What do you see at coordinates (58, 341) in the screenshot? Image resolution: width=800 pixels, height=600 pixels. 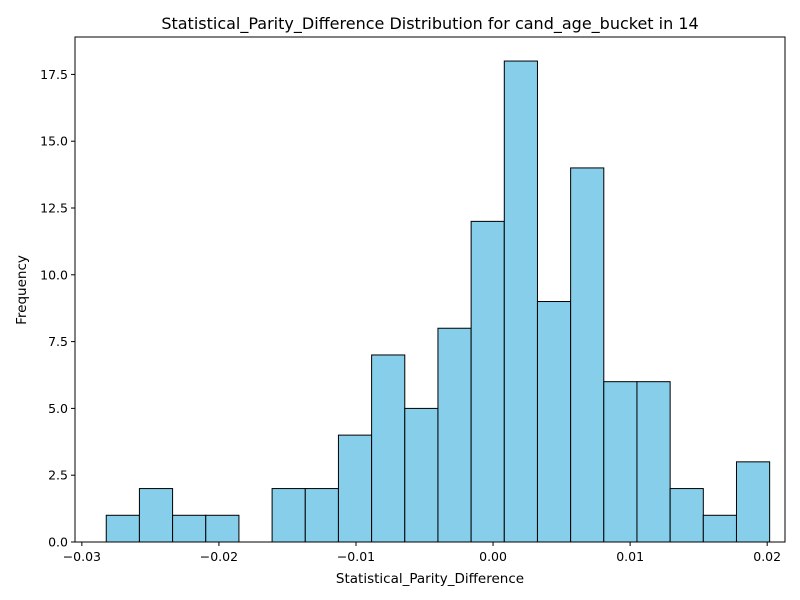 I see `y-tick-label: 7.5` at bounding box center [58, 341].